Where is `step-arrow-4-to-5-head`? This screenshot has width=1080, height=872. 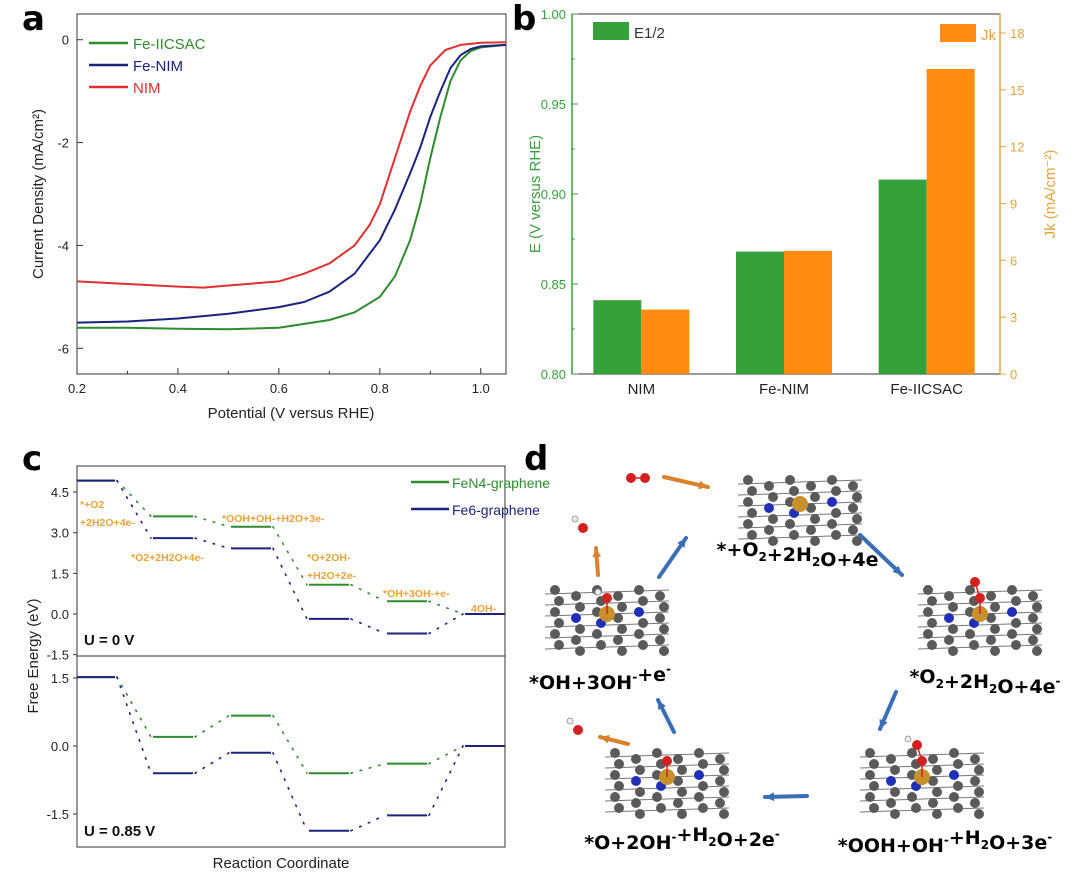 step-arrow-4-to-5-head is located at coordinates (662, 705).